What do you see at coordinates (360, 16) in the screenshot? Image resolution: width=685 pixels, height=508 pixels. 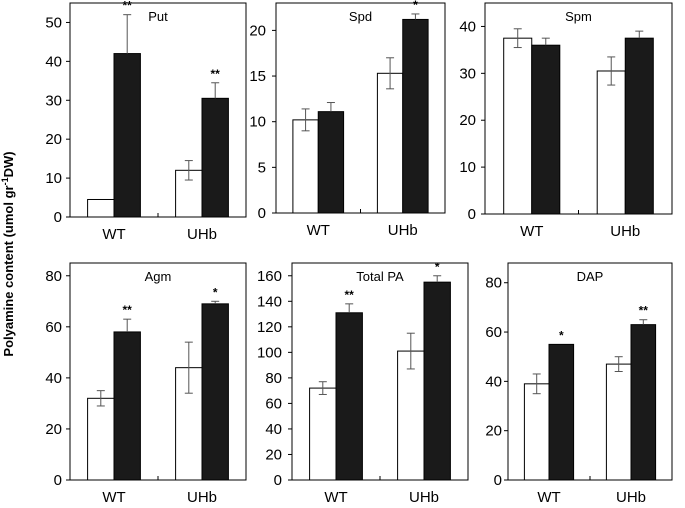 I see `panel-title: Spd` at bounding box center [360, 16].